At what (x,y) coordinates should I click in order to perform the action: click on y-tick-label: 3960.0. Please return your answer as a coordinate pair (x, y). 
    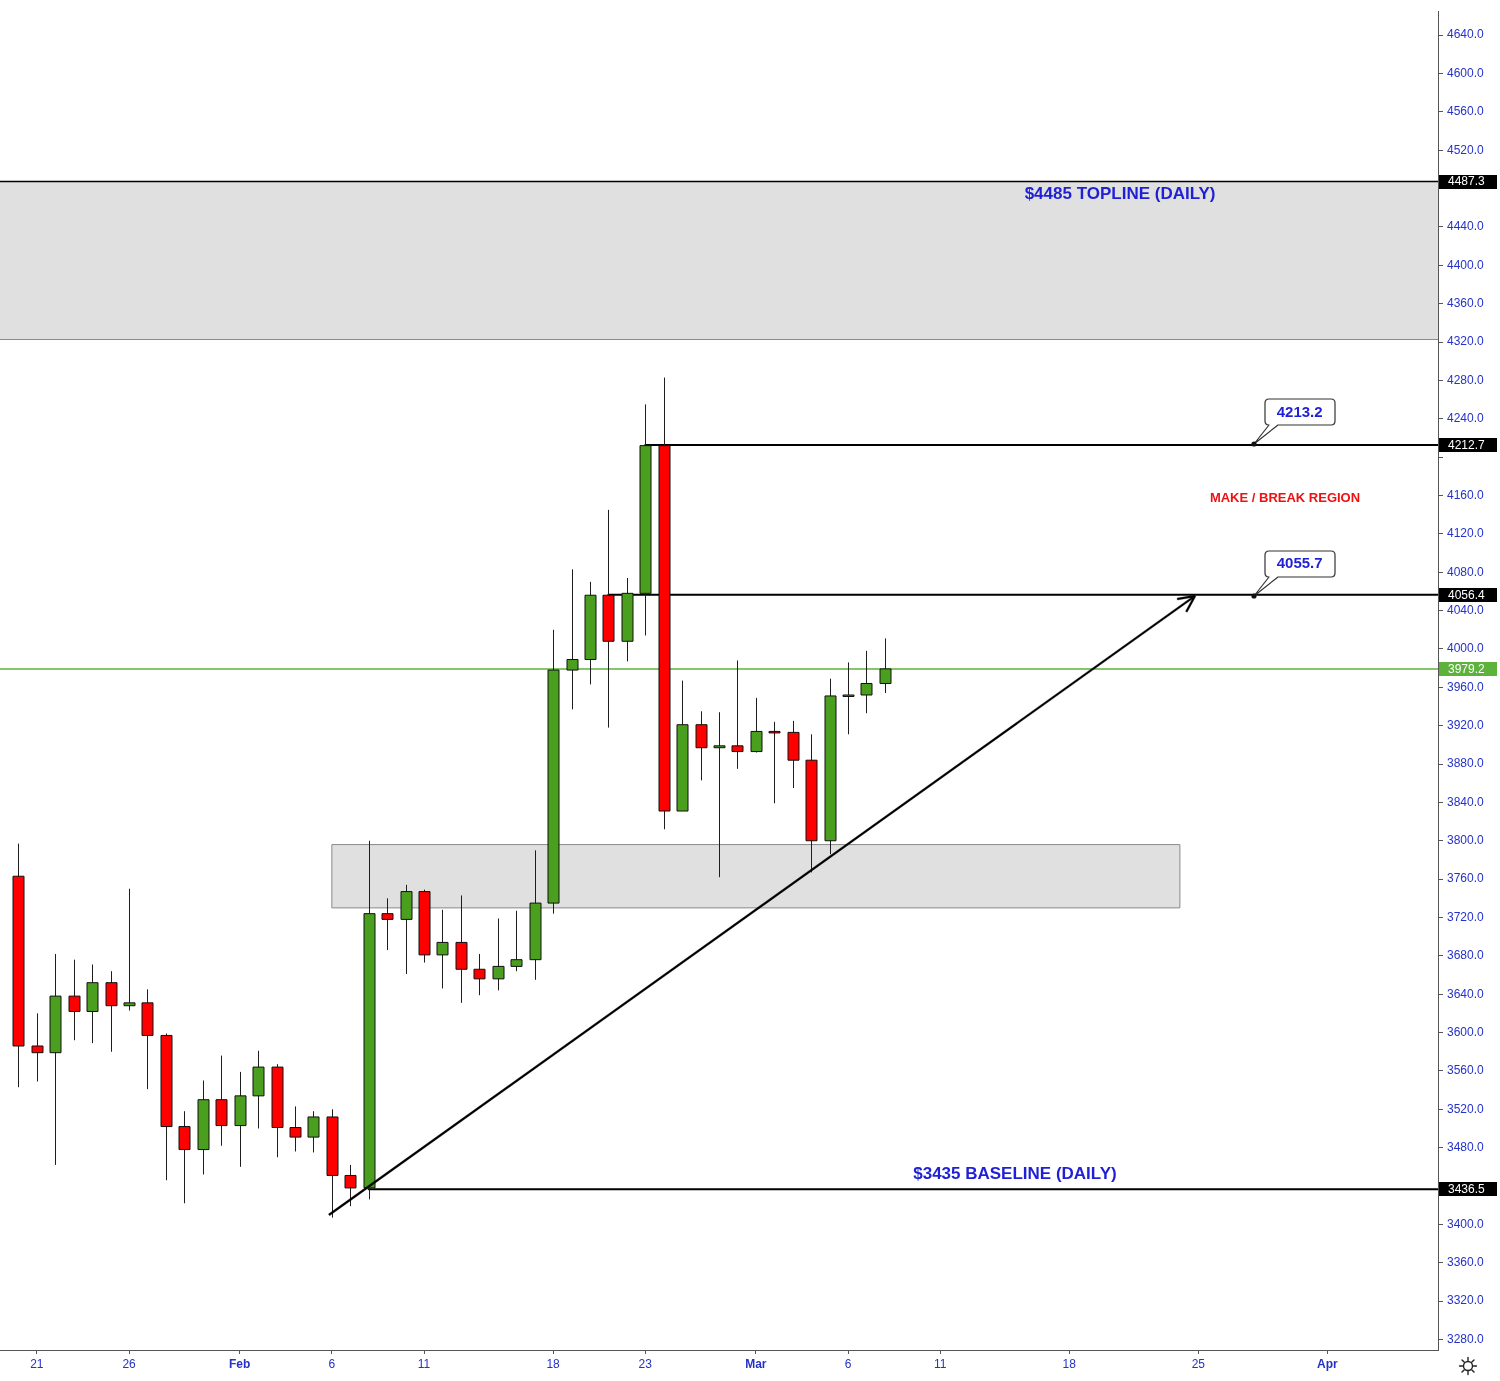
    Looking at the image, I should click on (1466, 686).